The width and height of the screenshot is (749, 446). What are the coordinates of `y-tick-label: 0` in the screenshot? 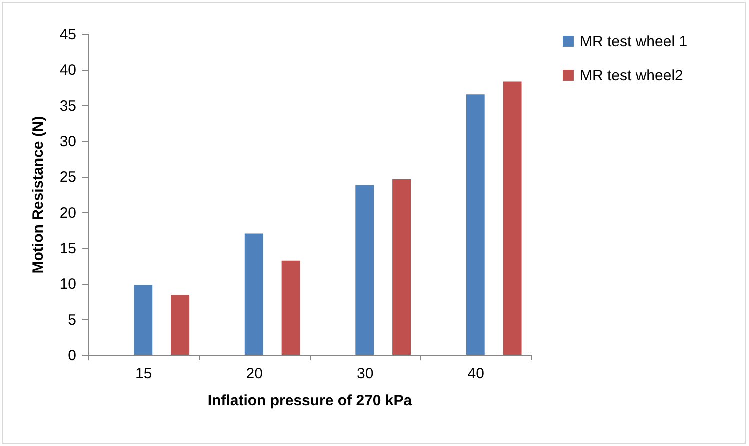 It's located at (72, 356).